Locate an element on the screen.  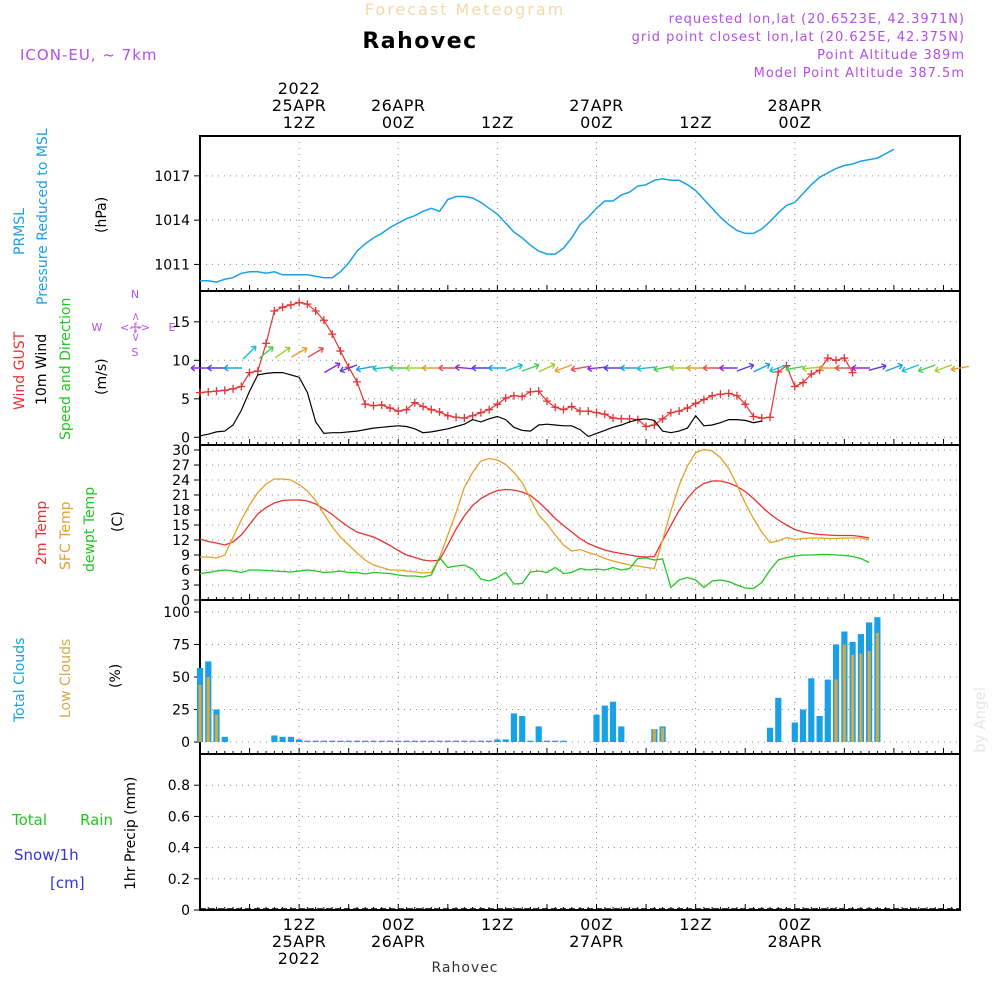
compass-rose: N S W E <-|-> <-|-> is located at coordinates (134, 323).